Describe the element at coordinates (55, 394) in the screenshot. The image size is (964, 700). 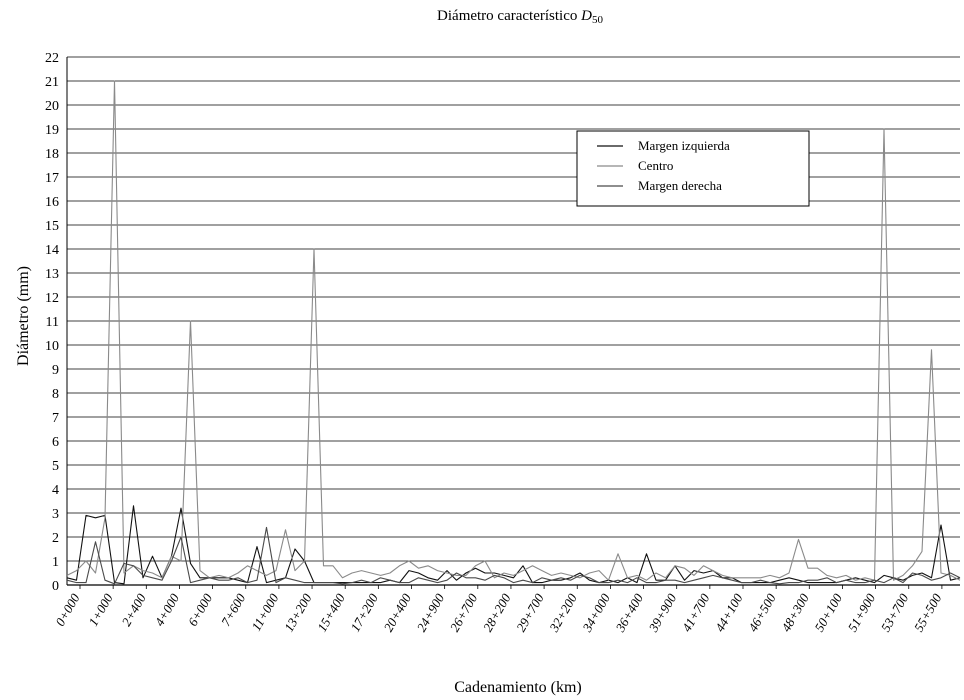
I see `y-tick-label: 8` at that location.